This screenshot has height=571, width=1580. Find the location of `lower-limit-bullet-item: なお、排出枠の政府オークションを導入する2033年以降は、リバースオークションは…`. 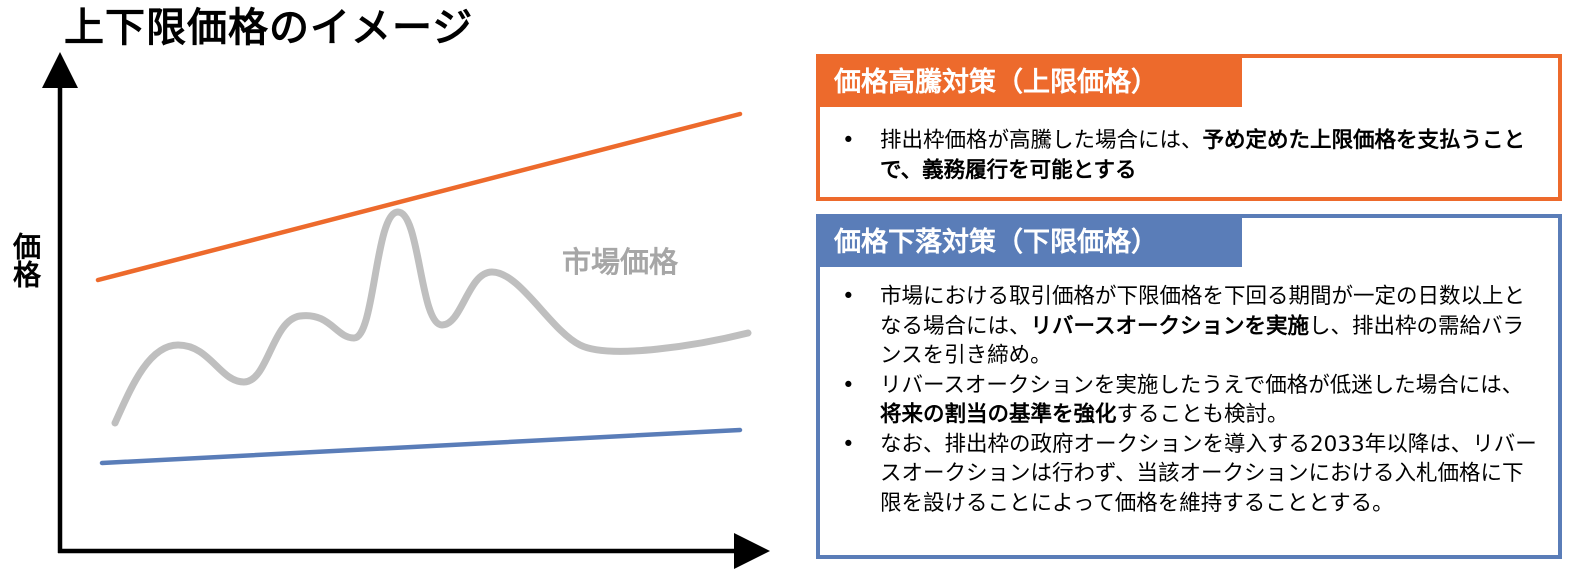

lower-limit-bullet-item: なお、排出枠の政府オークションを導入する2033年以降は、リバースオークションは… is located at coordinates (1189, 474).